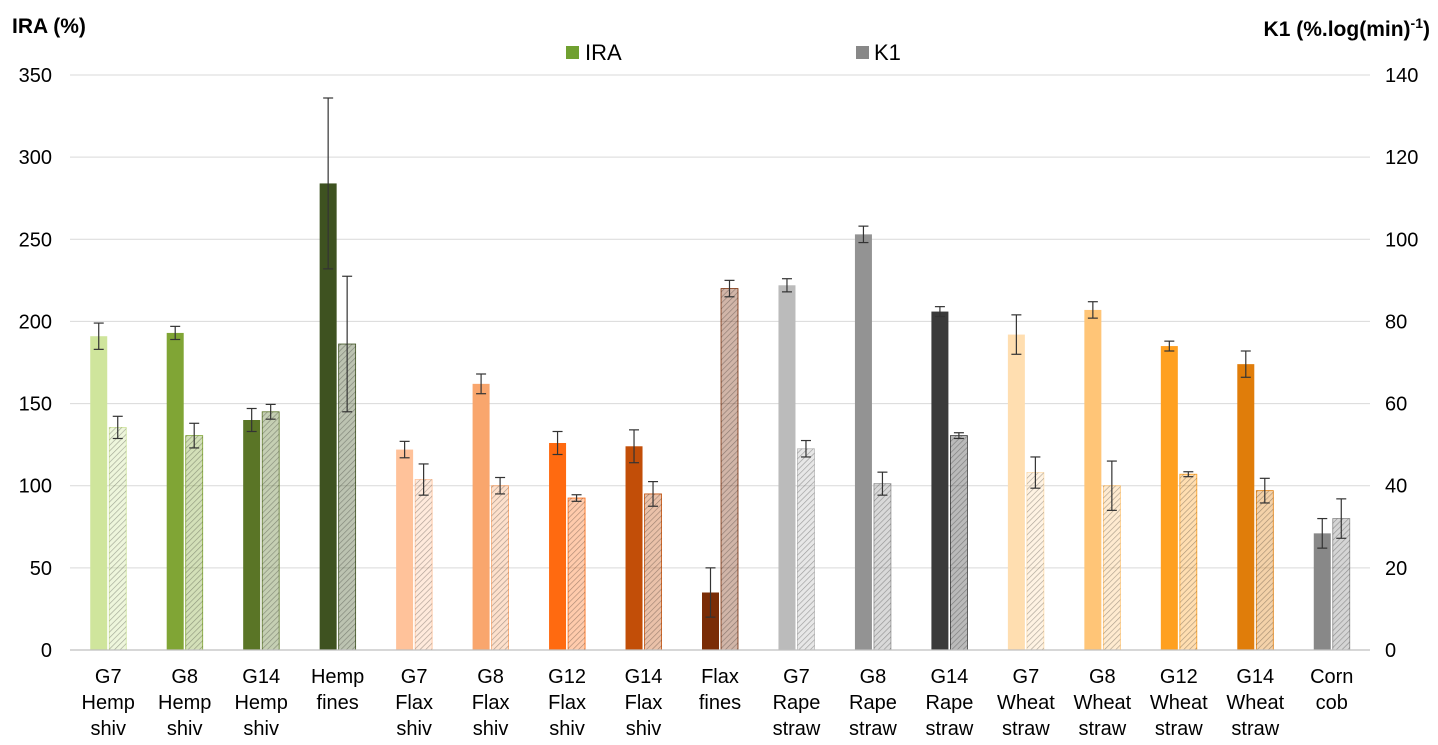  I want to click on category-label: Flax fines, so click(720, 690).